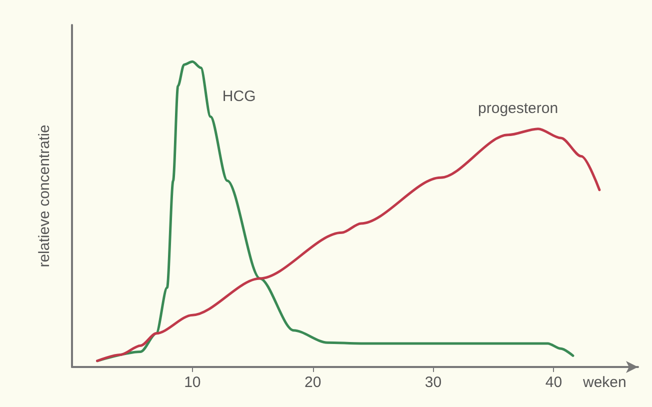  What do you see at coordinates (433, 382) in the screenshot?
I see `x-tick-label: 30` at bounding box center [433, 382].